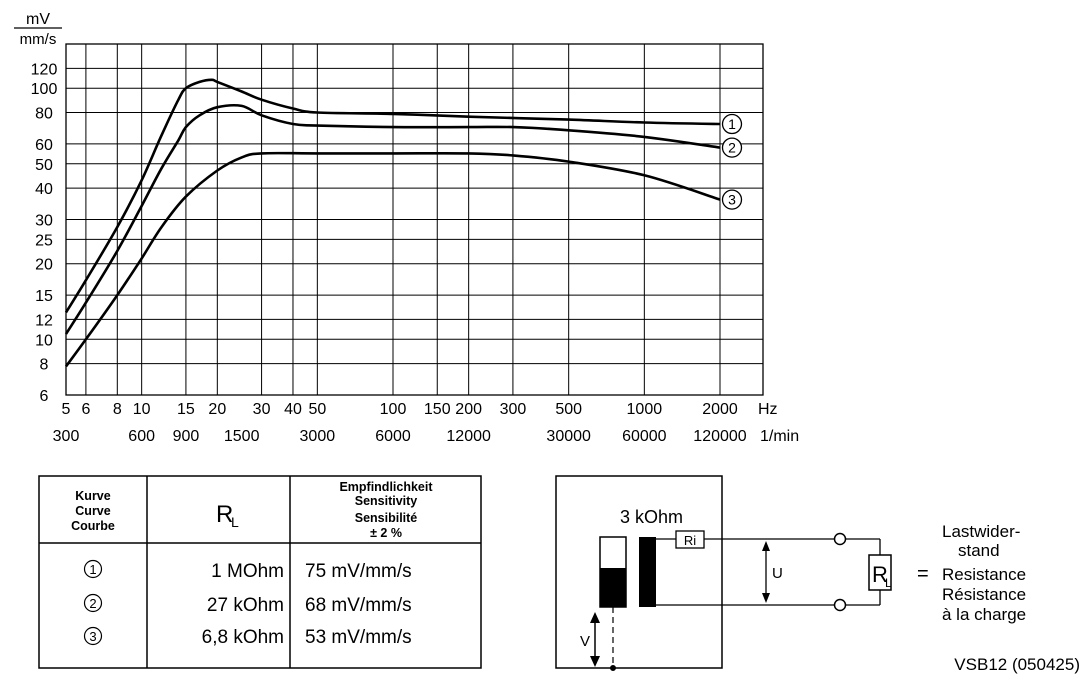 The width and height of the screenshot is (1084, 685). Describe the element at coordinates (386, 487) in the screenshot. I see `header-sens-de: Empfindlichkeit` at that location.